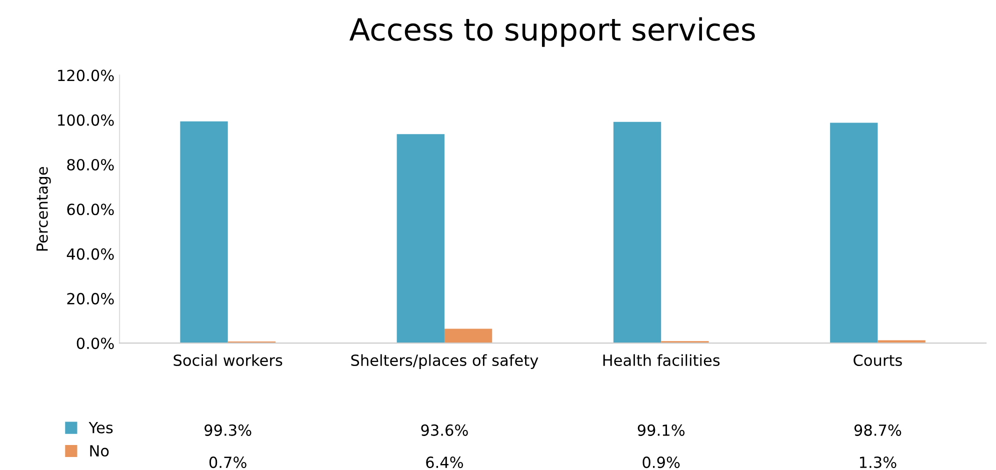 The height and width of the screenshot is (470, 996). Describe the element at coordinates (444, 361) in the screenshot. I see `x-tick-label: Shelters/places of safety` at that location.